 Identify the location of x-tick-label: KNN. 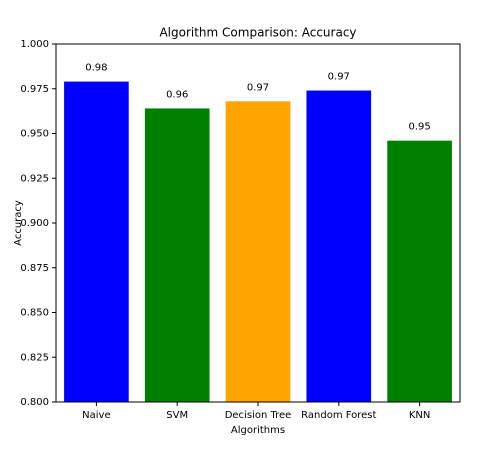
(420, 415).